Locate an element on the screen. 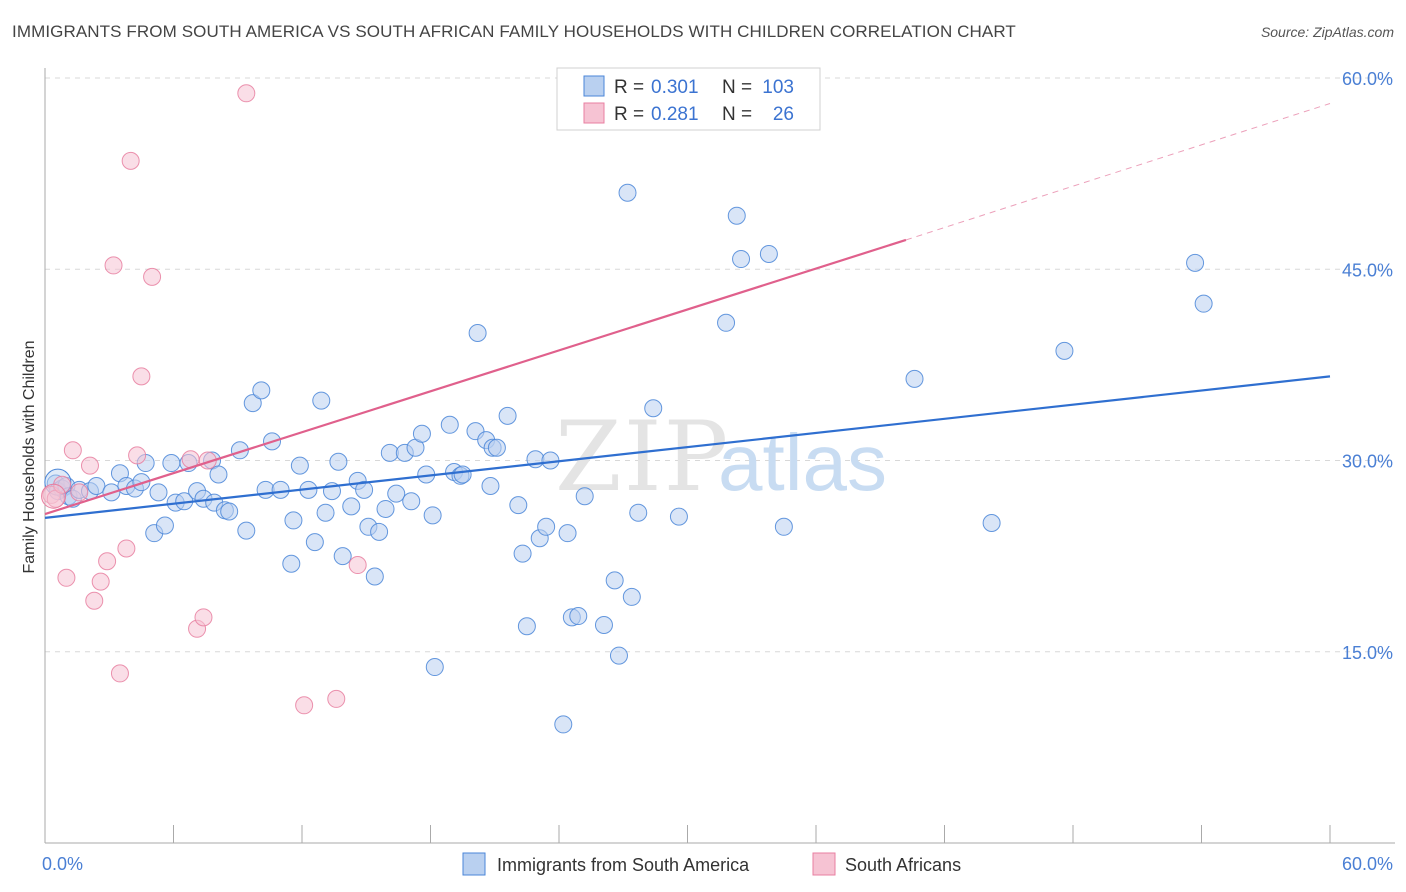 The height and width of the screenshot is (892, 1406). y-axis-label: Family Households with Children is located at coordinates (29, 457).